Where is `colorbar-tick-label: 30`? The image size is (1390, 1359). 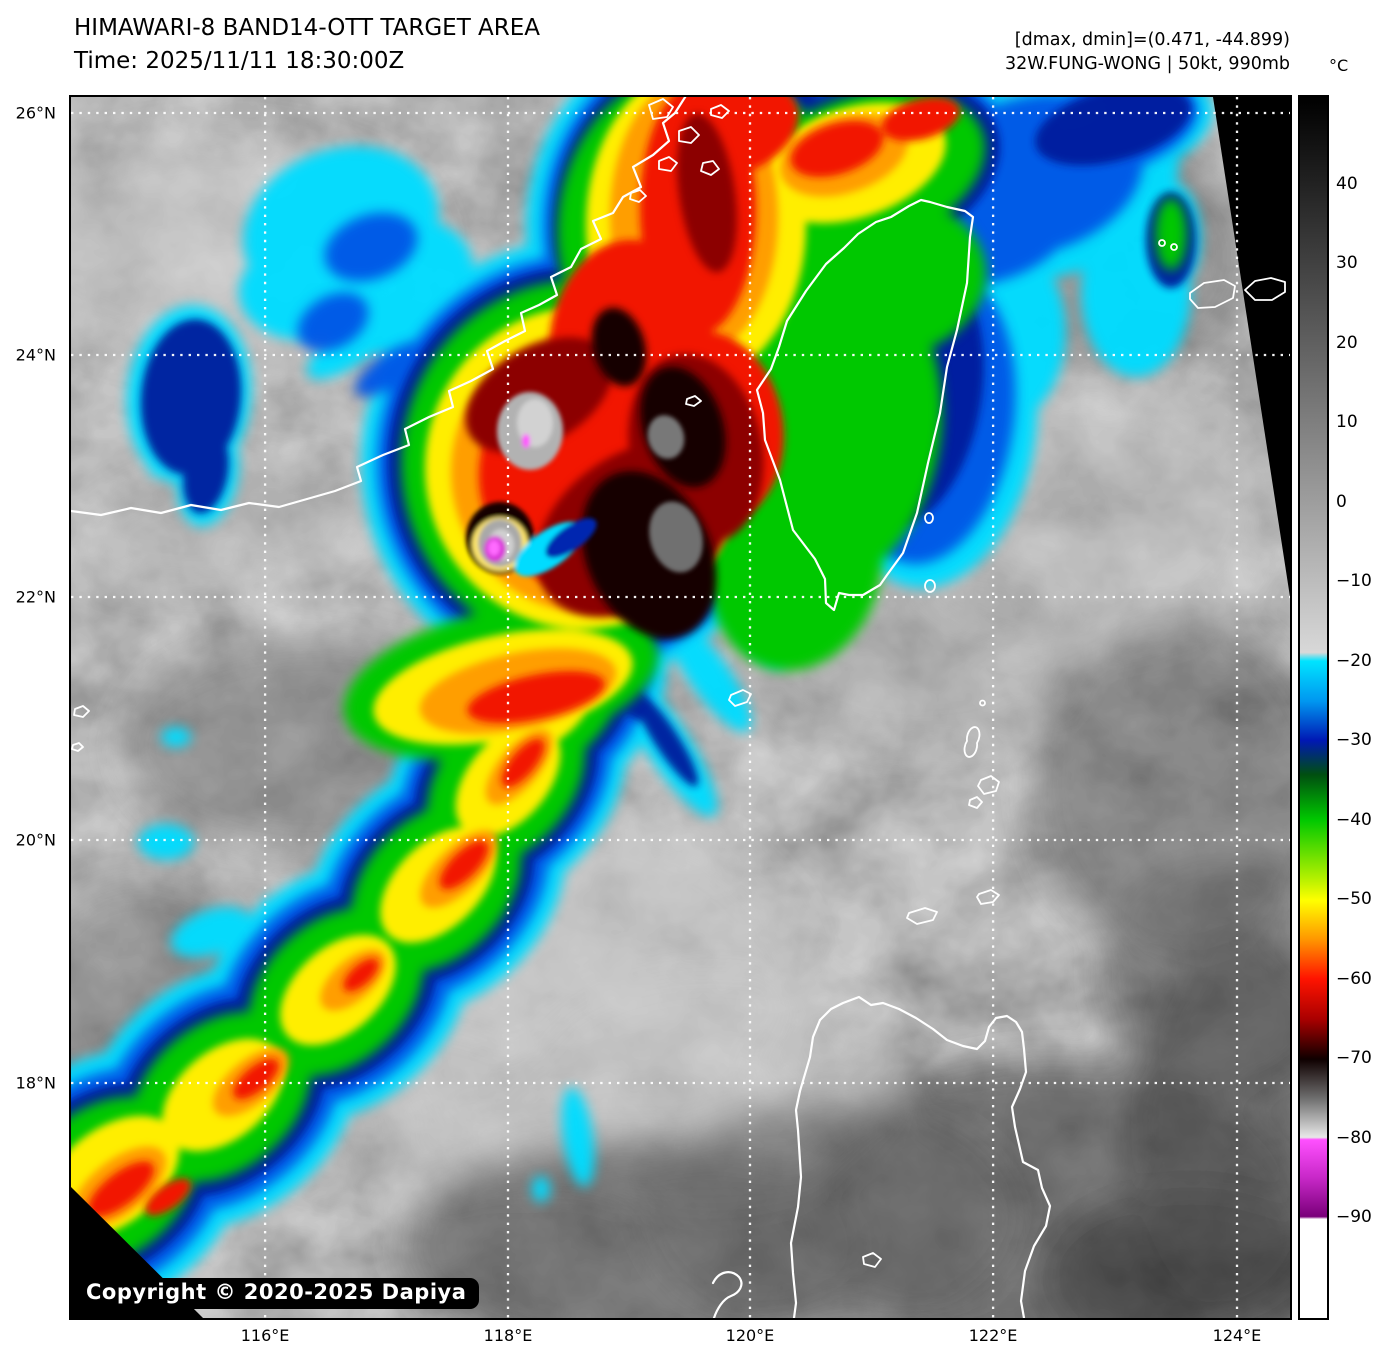
colorbar-tick-label: 30 is located at coordinates (1347, 263).